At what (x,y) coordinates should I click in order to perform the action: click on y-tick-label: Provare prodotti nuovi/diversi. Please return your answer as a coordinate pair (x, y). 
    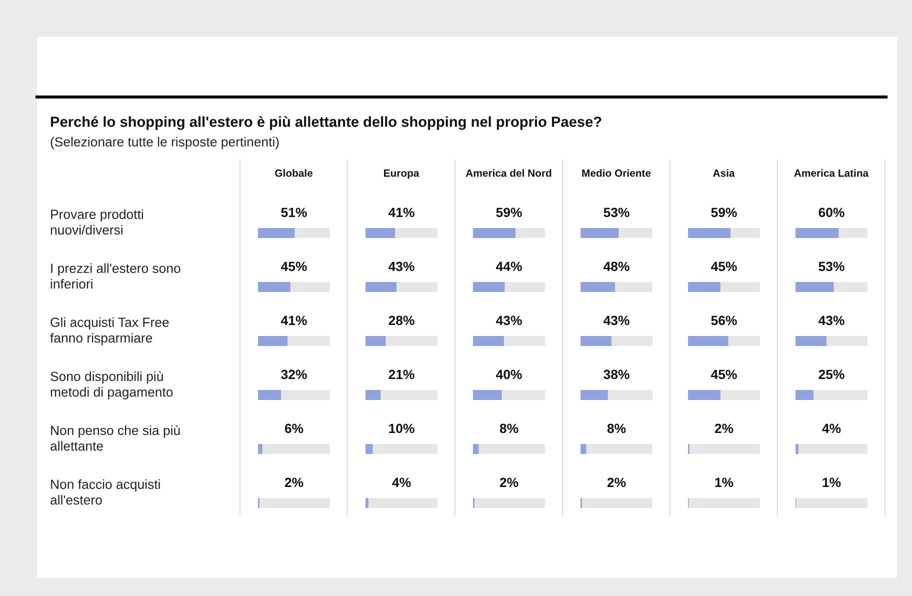
    Looking at the image, I should click on (96, 222).